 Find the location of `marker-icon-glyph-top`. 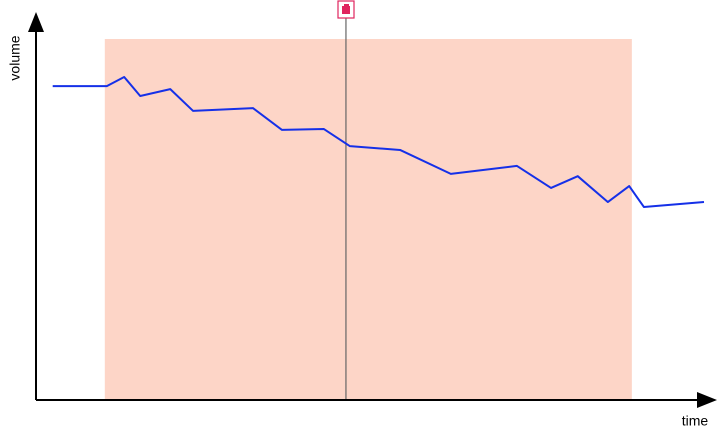

marker-icon-glyph-top is located at coordinates (346, 5).